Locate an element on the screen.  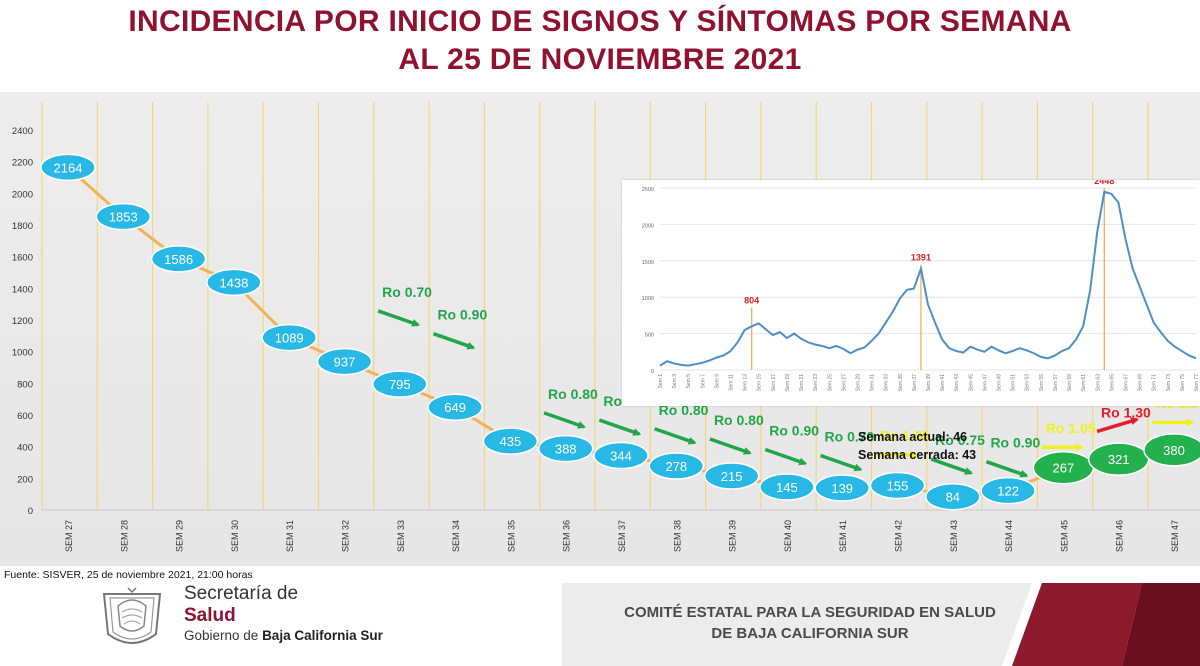
inset-x-tick-label: Sem 23 is located at coordinates (816, 382).